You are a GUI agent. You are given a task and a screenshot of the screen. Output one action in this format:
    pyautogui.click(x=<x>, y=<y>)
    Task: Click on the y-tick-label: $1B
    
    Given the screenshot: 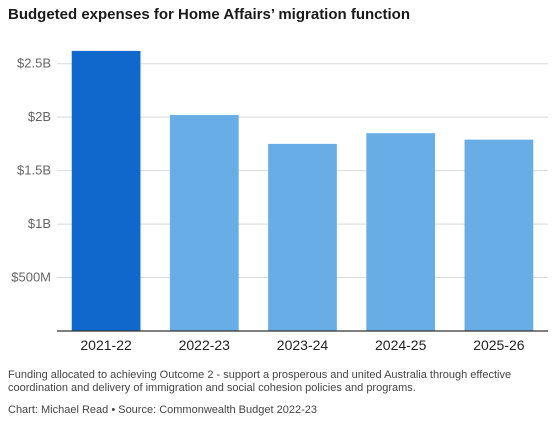 What is the action you would take?
    pyautogui.click(x=39, y=223)
    